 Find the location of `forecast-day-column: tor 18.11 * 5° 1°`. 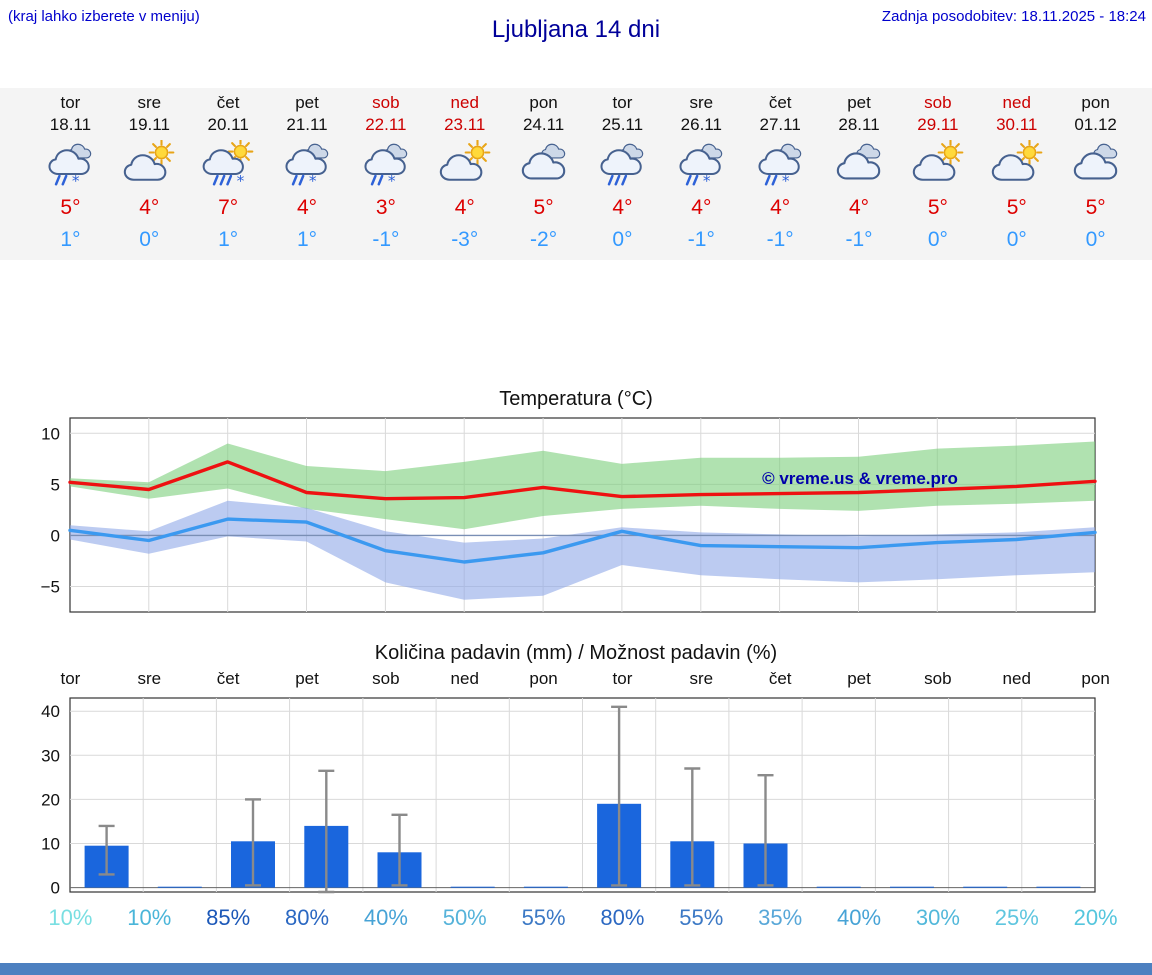

forecast-day-column: tor 18.11 * 5° 1° is located at coordinates (70, 174).